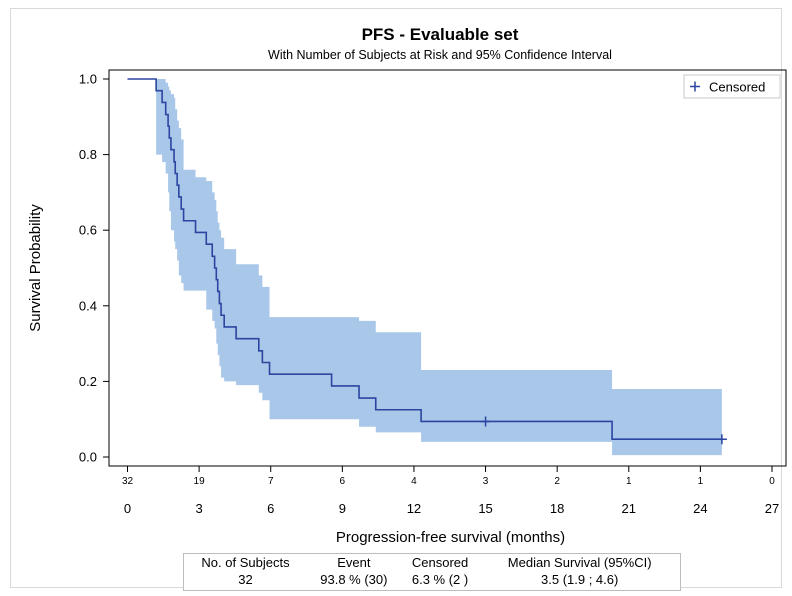  I want to click on y-tick-label: 0.2, so click(88, 381).